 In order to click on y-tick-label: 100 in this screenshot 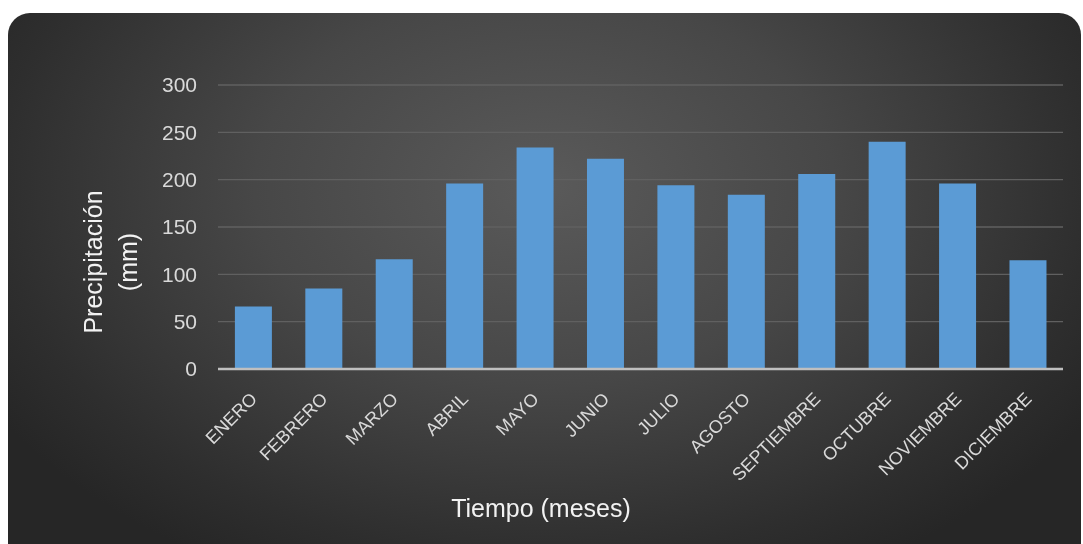, I will do `click(179, 274)`.